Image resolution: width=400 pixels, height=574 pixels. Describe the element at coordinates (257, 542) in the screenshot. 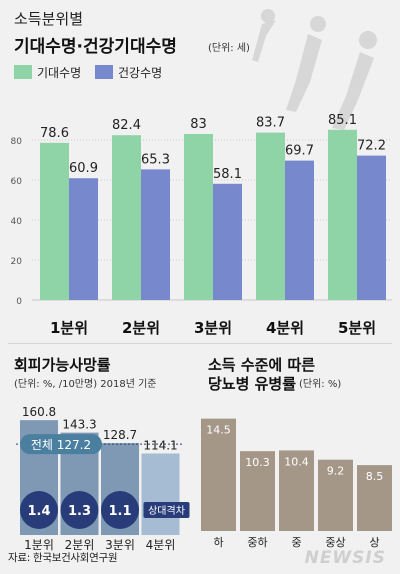

I see `x-tick-label: 중하` at that location.